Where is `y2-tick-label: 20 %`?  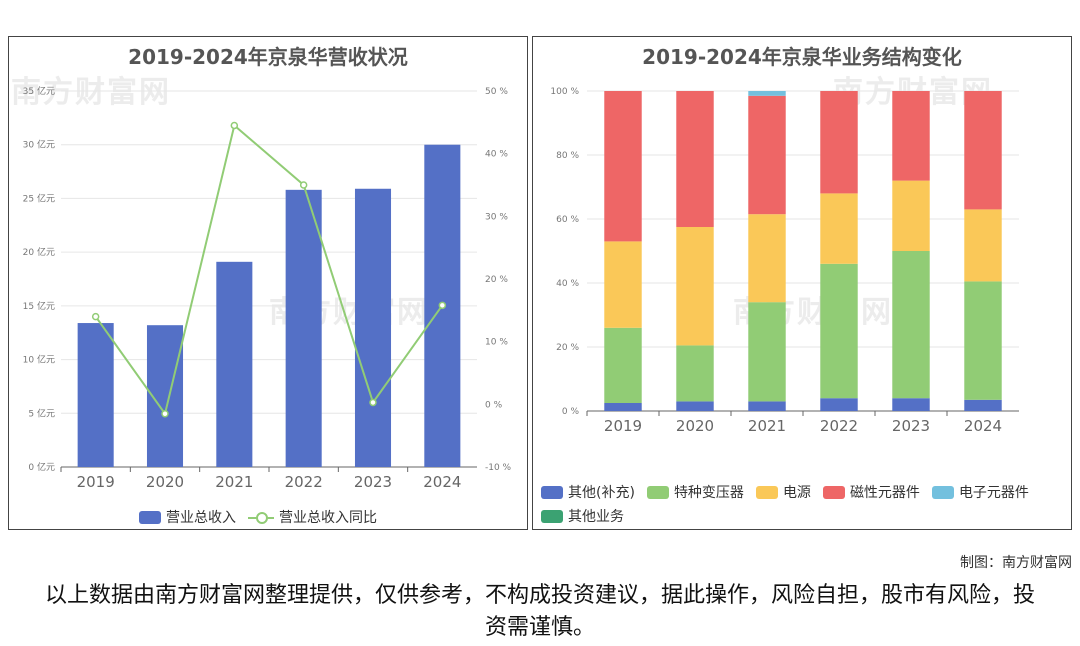
y2-tick-label: 20 % is located at coordinates (496, 280).